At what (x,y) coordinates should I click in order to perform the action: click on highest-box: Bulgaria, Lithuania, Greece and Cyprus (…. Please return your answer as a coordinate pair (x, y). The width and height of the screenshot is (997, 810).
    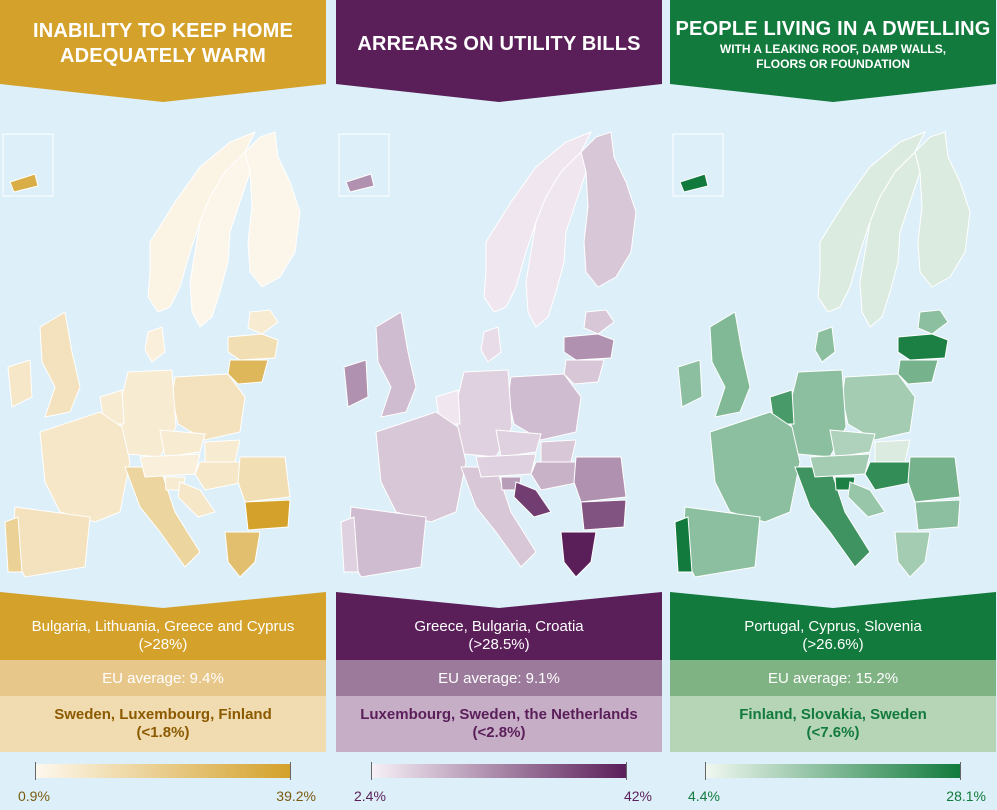
    Looking at the image, I should click on (163, 626).